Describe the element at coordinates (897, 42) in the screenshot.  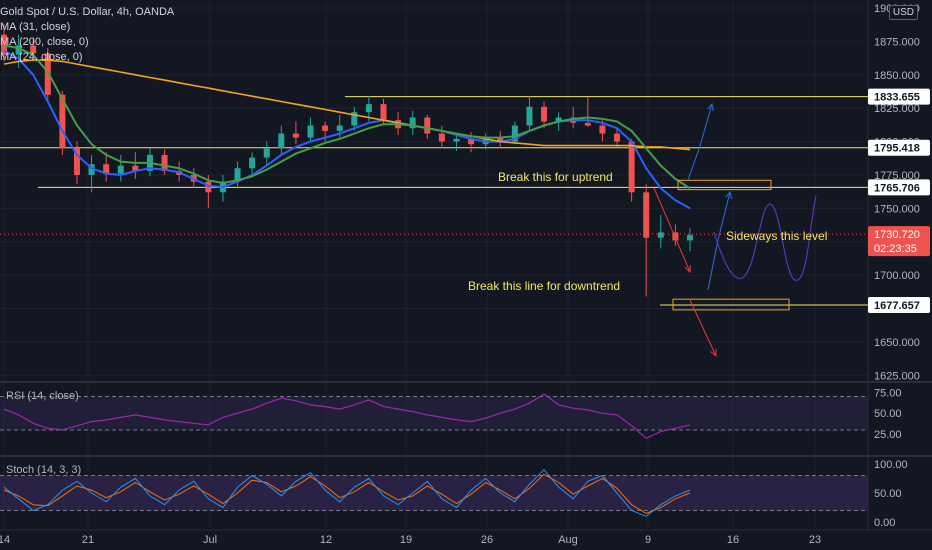
I see `price-axis-label: 1875.000` at that location.